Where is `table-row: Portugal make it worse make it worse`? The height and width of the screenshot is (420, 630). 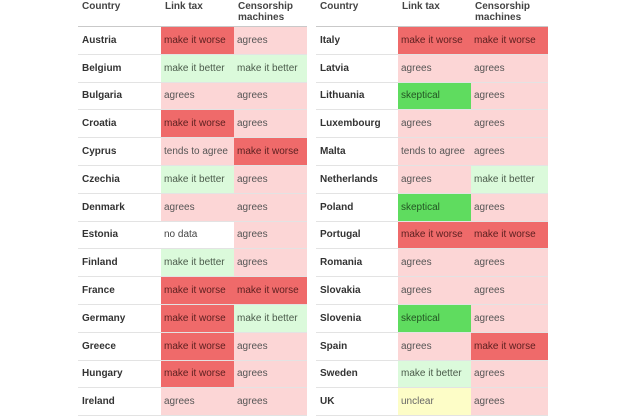
table-row: Portugal make it worse make it worse is located at coordinates (432, 235).